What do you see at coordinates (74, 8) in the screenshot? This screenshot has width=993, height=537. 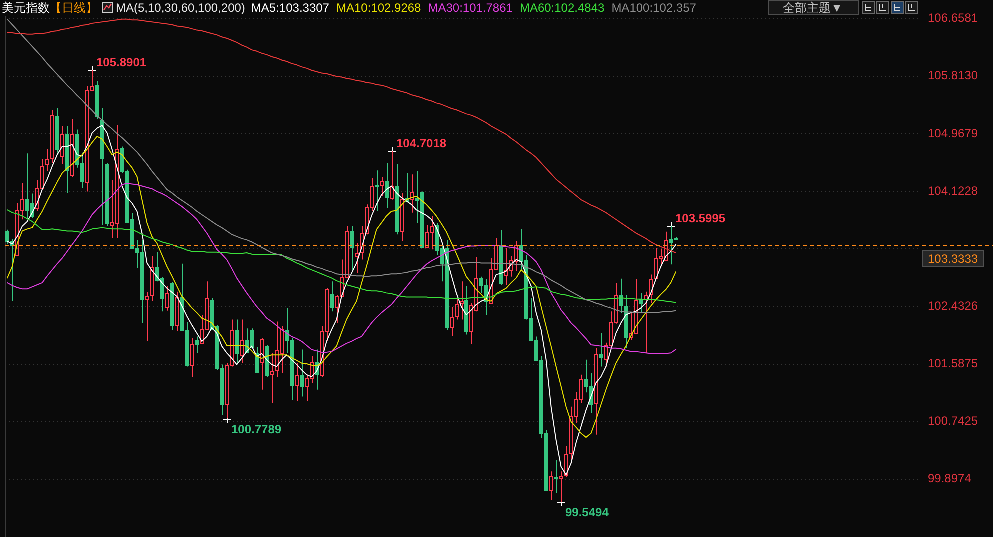 I see `chart-subtitle: 【日线】` at bounding box center [74, 8].